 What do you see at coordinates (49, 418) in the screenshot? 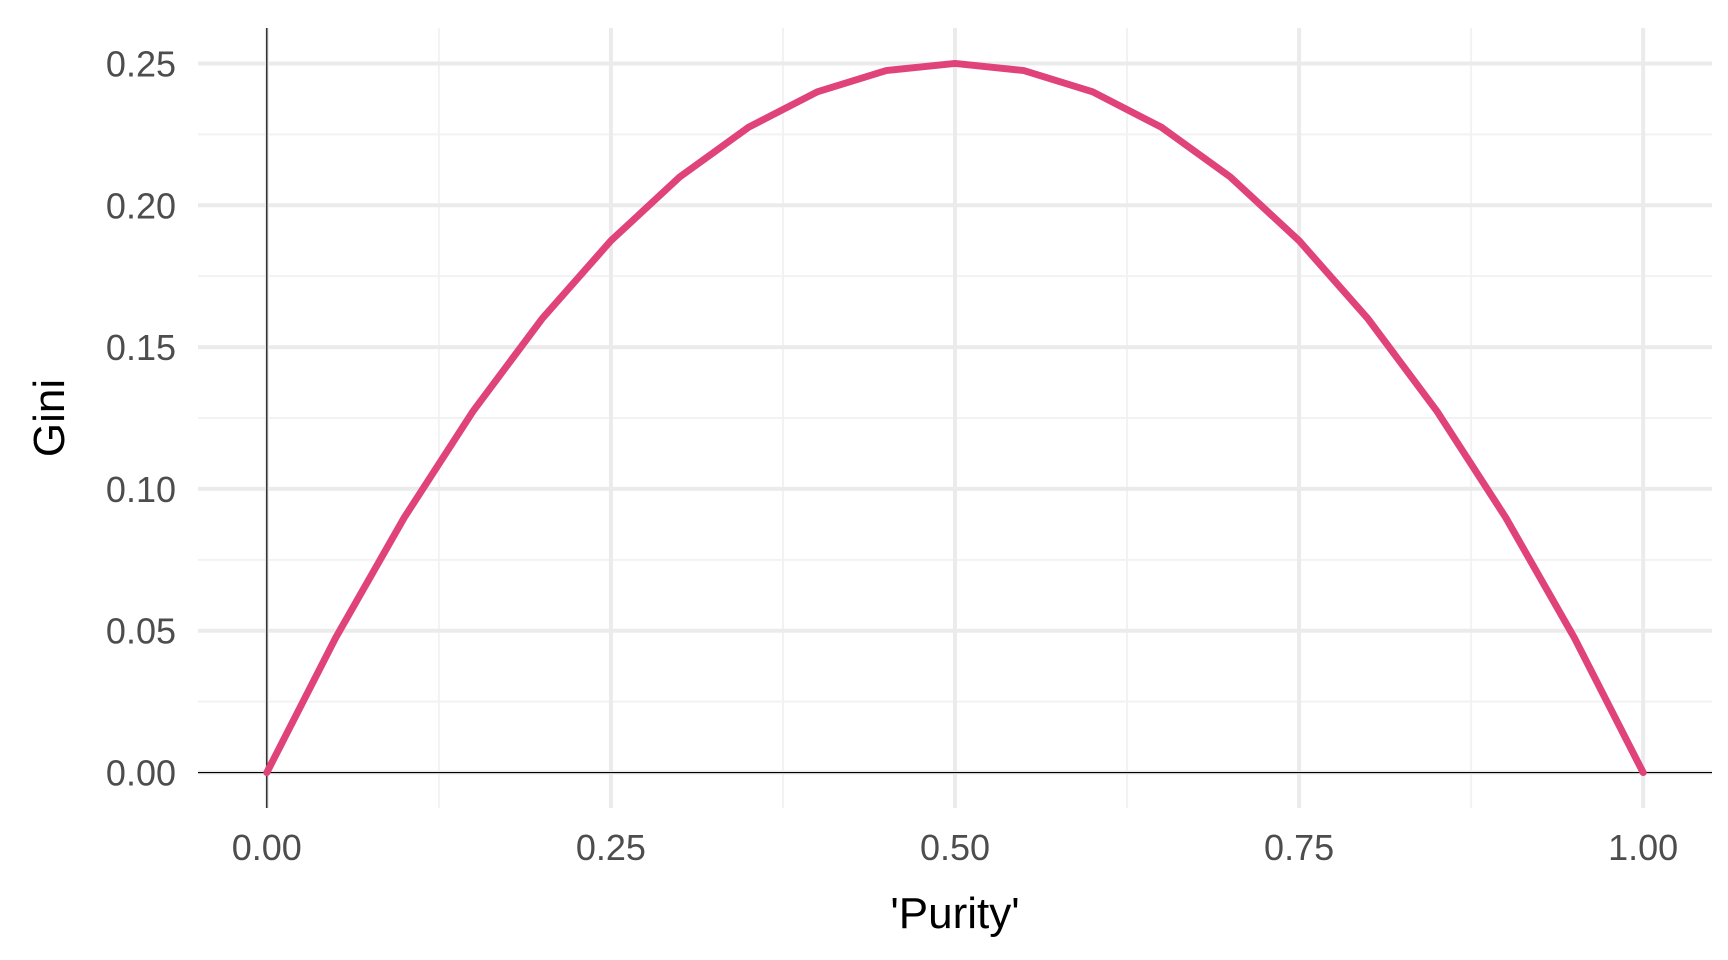
I see `y-axis-title: Gini` at bounding box center [49, 418].